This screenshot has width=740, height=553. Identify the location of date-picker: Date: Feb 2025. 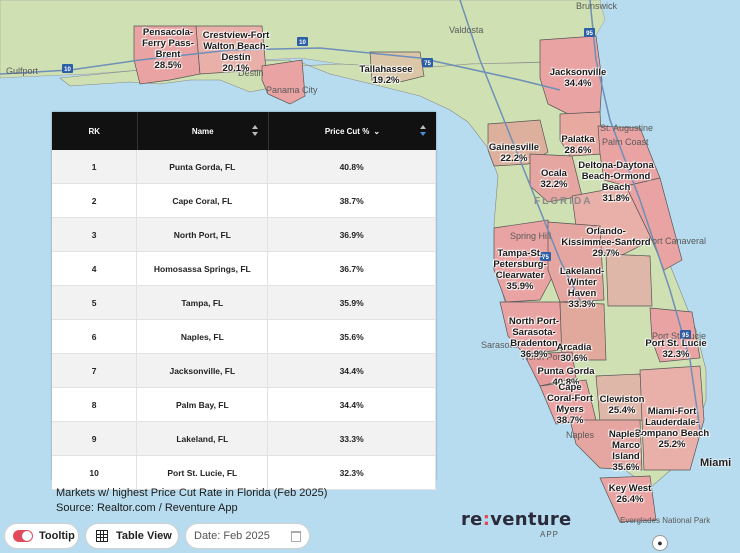
(247, 536).